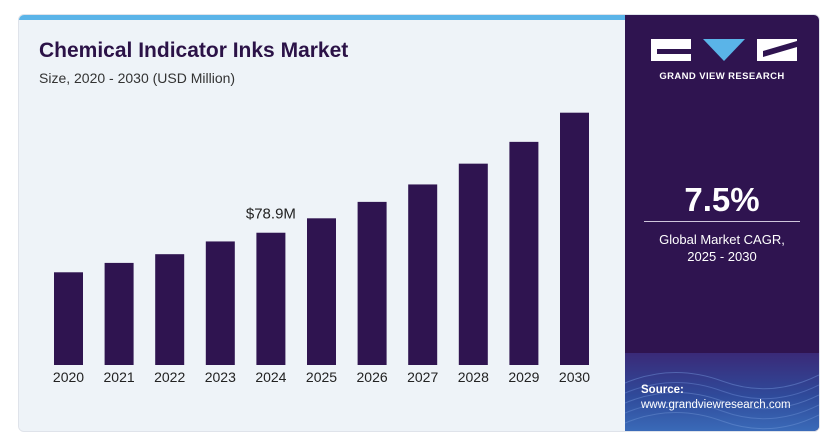  What do you see at coordinates (722, 248) in the screenshot?
I see `cagr-label: Global Market CAGR, 2025 - 2030` at bounding box center [722, 248].